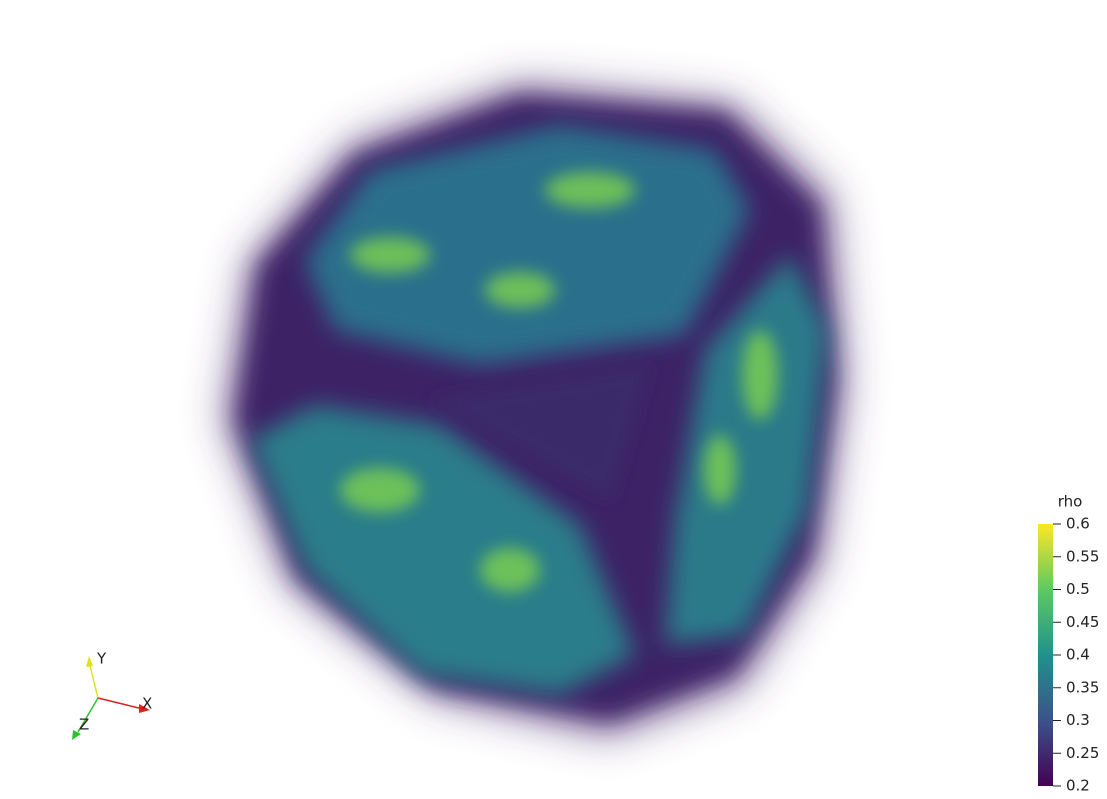 This screenshot has height=799, width=1107. What do you see at coordinates (101, 659) in the screenshot?
I see `y-label: Y` at bounding box center [101, 659].